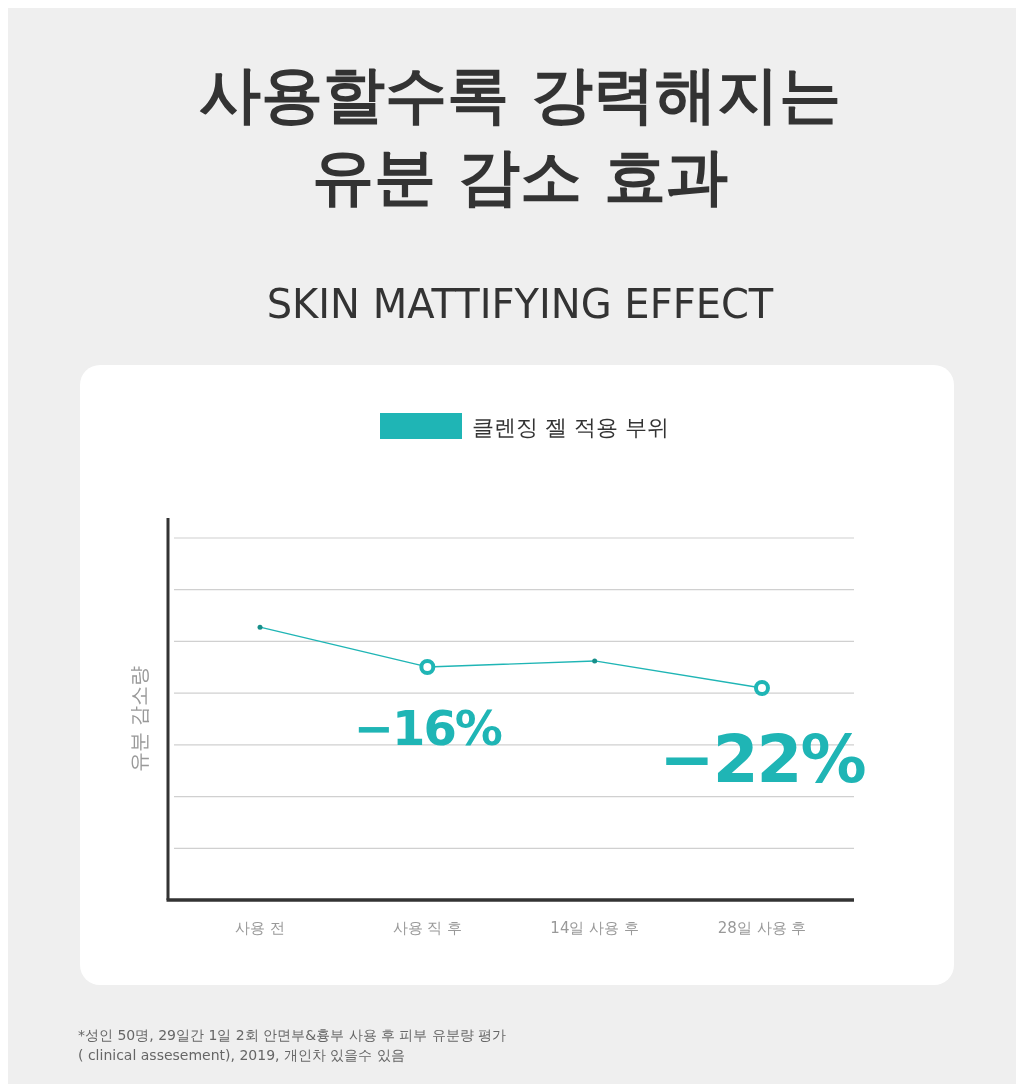 This screenshot has width=1024, height=1092. I want to click on y-axis-title: 유분 감소량, so click(139, 719).